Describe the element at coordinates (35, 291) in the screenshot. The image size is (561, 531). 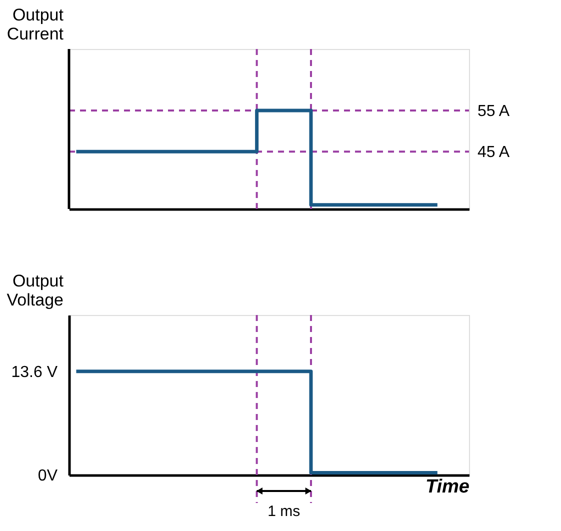
I see `y-axis-title: Output Voltage` at that location.